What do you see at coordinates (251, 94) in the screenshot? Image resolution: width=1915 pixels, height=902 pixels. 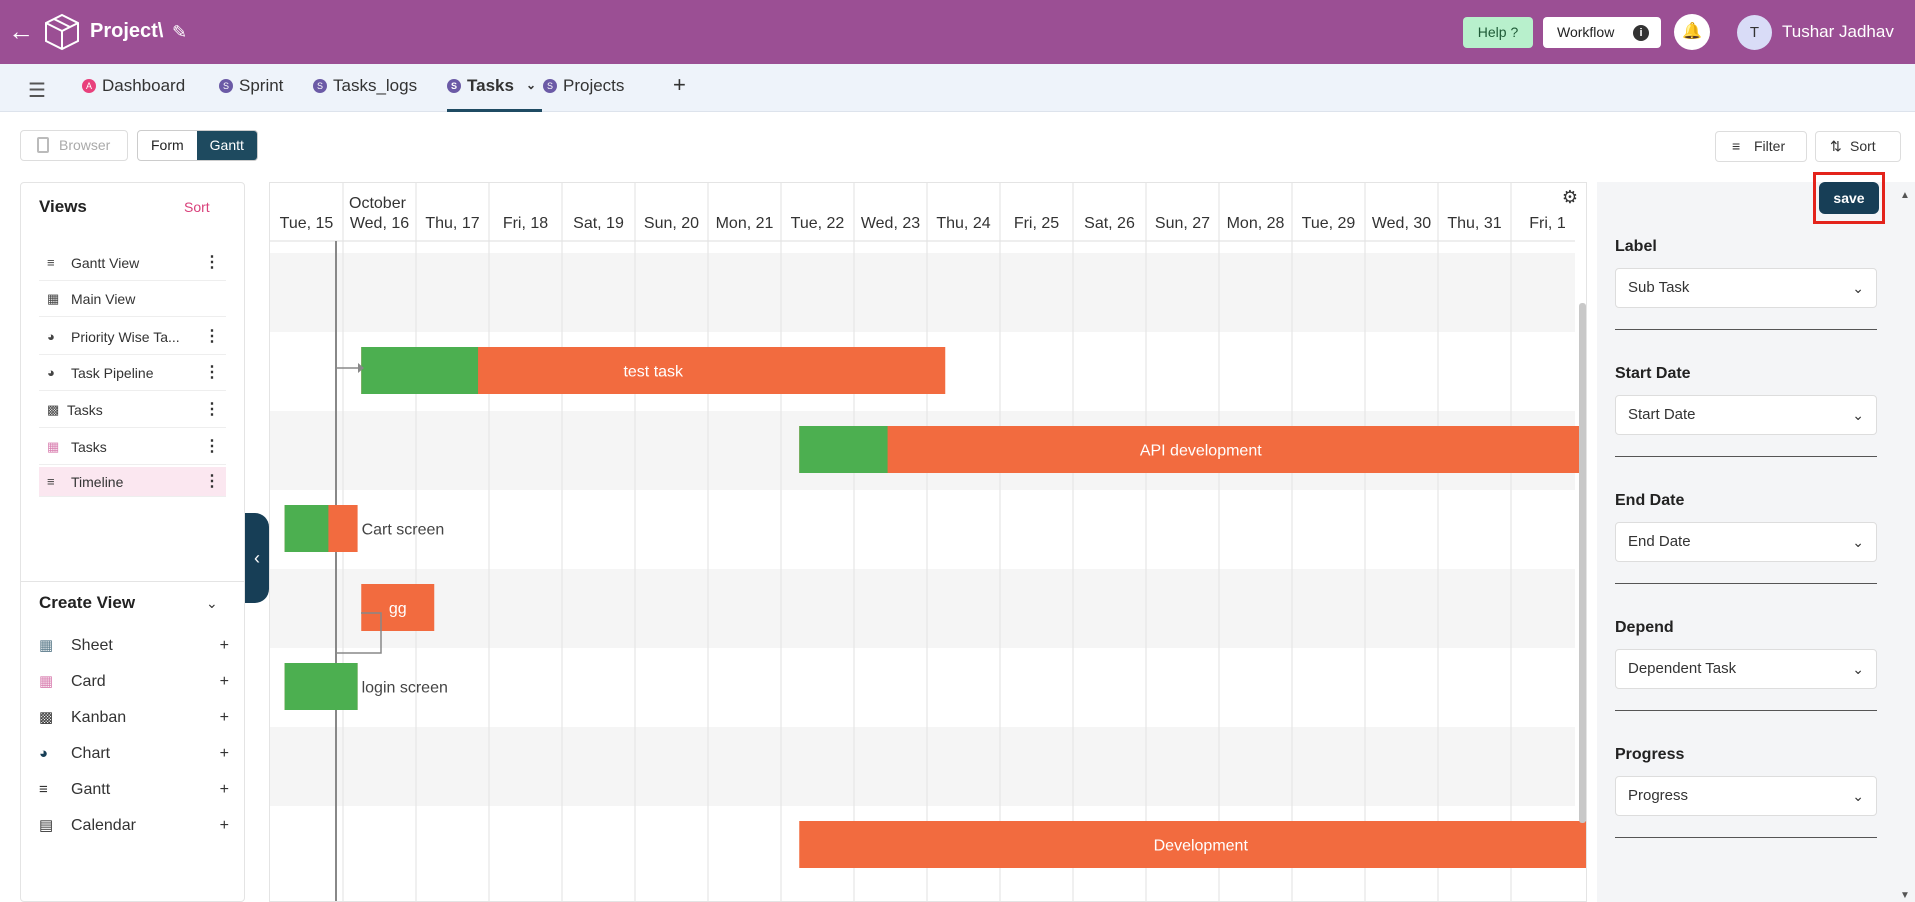 I see `tab-sprint: S Sprint` at bounding box center [251, 94].